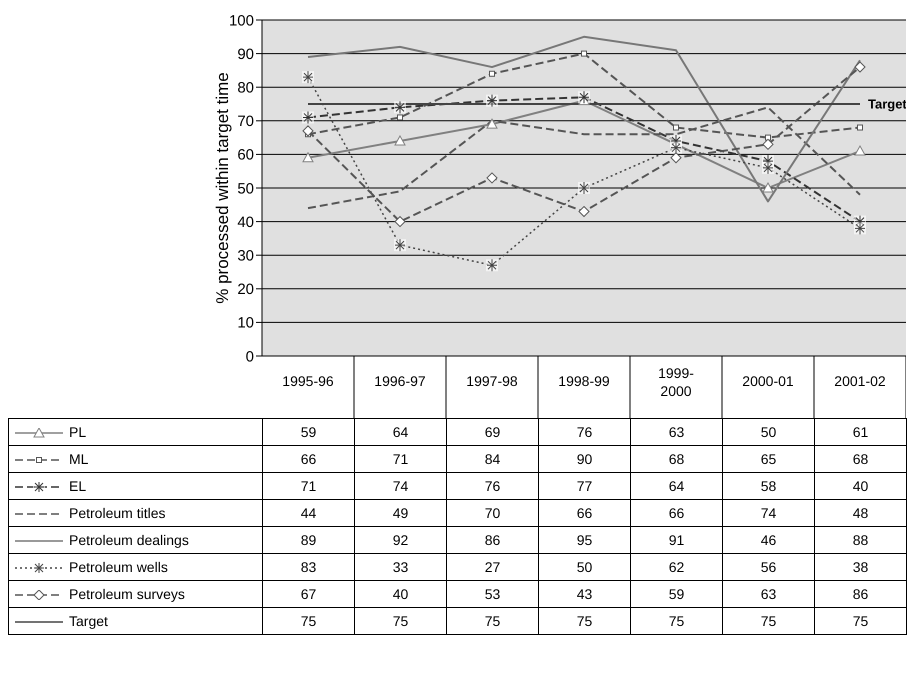 The width and height of the screenshot is (910, 673). Describe the element at coordinates (676, 540) in the screenshot. I see `data-label: 91` at that location.